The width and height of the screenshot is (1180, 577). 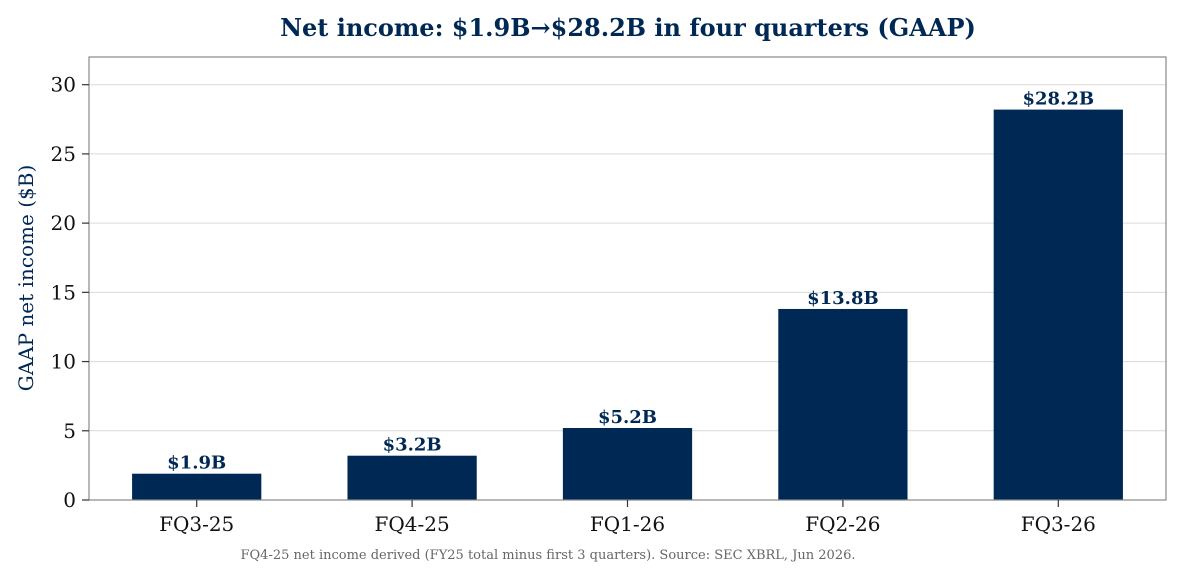 I want to click on y-tick-label: 30, so click(x=63, y=85).